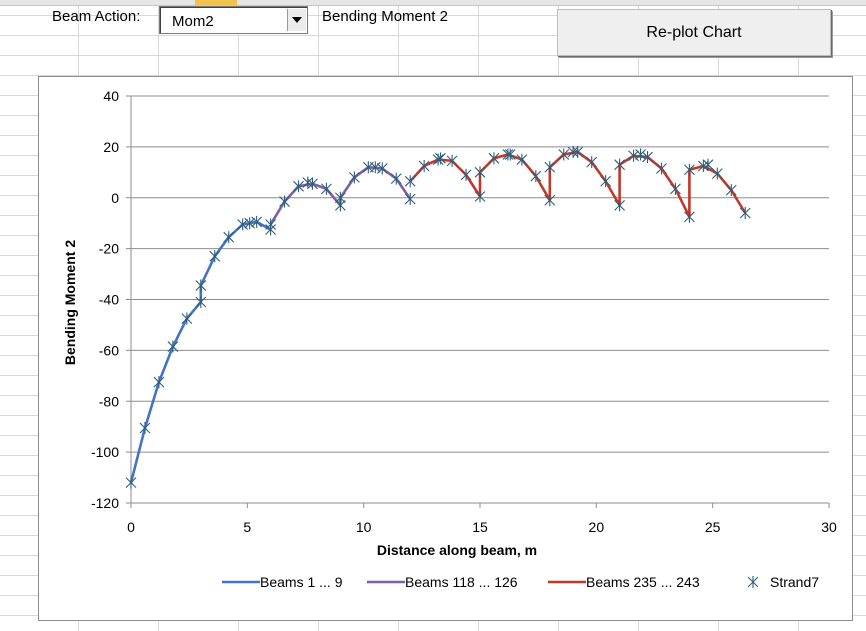 This screenshot has height=631, width=866. Describe the element at coordinates (233, 20) in the screenshot. I see `beam-action-dropdown: Mom2` at that location.